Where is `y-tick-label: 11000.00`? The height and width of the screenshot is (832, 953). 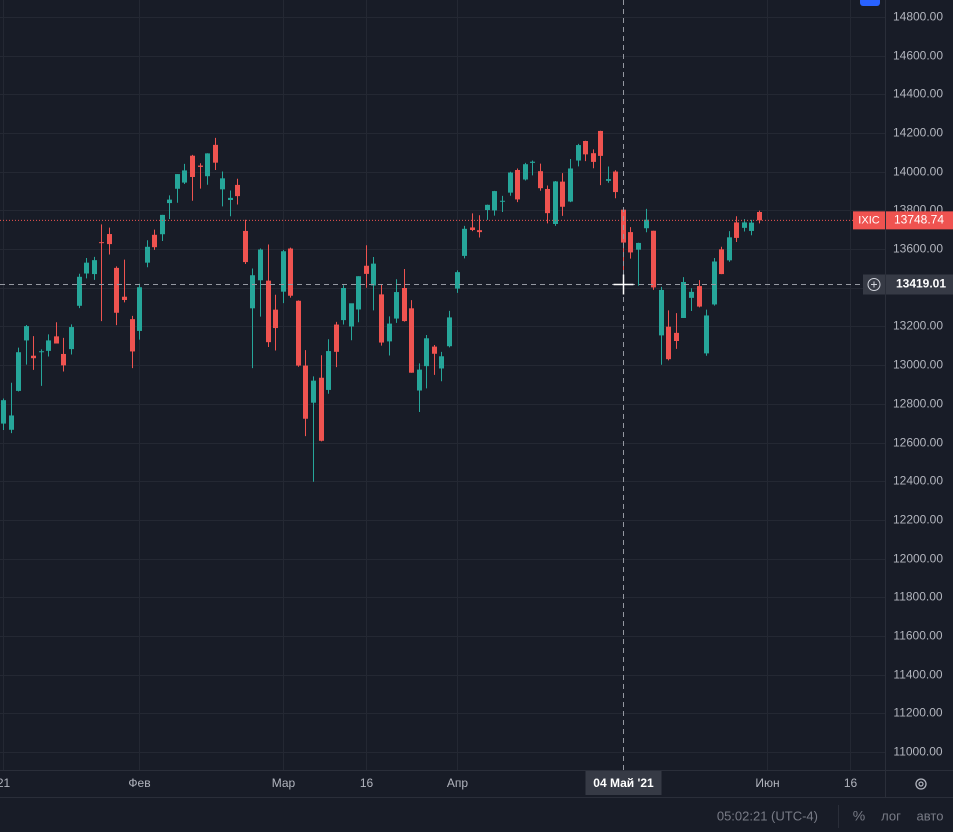
y-tick-label: 11000.00 is located at coordinates (917, 752).